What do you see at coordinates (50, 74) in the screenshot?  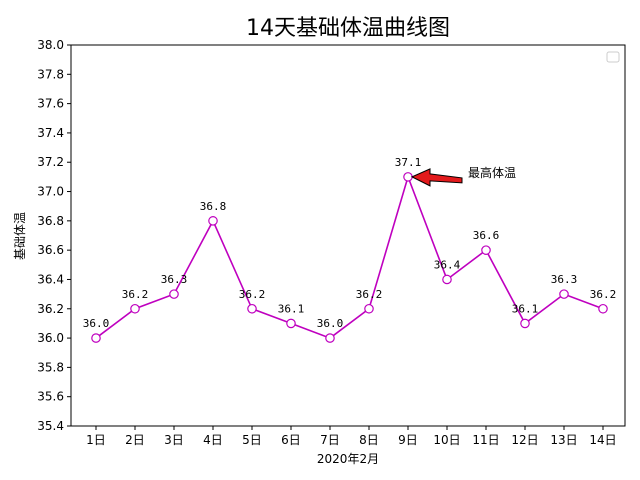 I see `y-tick-label: 37.8` at bounding box center [50, 74].